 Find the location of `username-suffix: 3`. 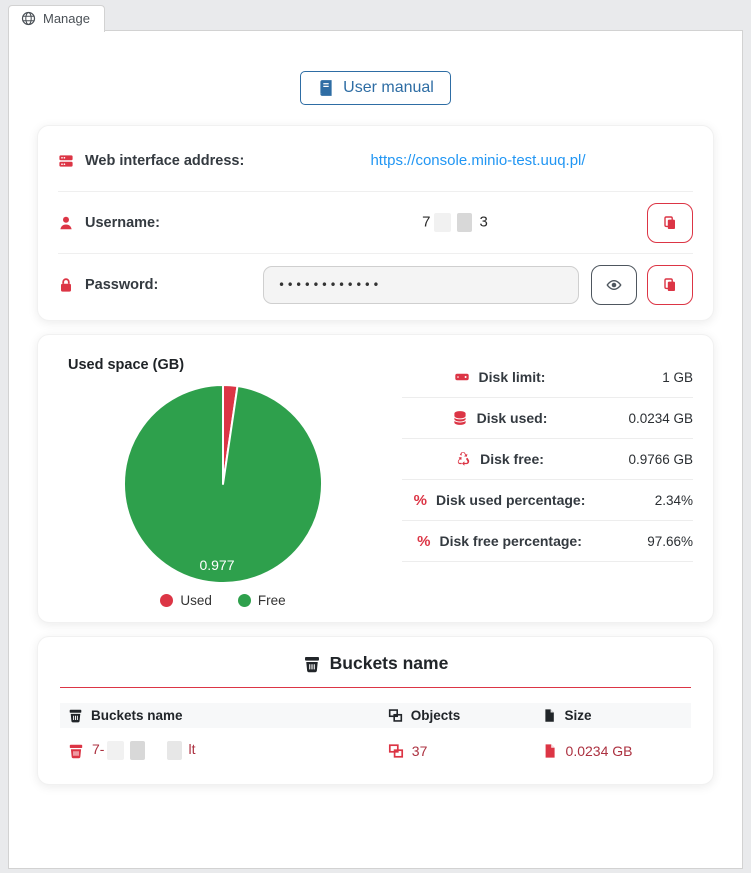

username-suffix: 3 is located at coordinates (483, 222).